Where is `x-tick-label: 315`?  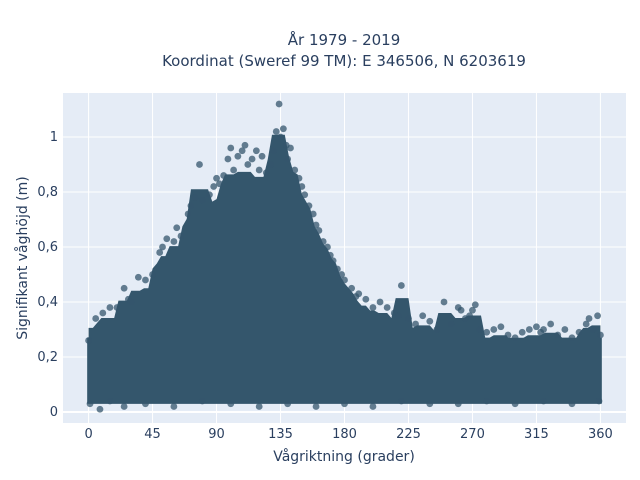
x-tick-label: 315 is located at coordinates (536, 434).